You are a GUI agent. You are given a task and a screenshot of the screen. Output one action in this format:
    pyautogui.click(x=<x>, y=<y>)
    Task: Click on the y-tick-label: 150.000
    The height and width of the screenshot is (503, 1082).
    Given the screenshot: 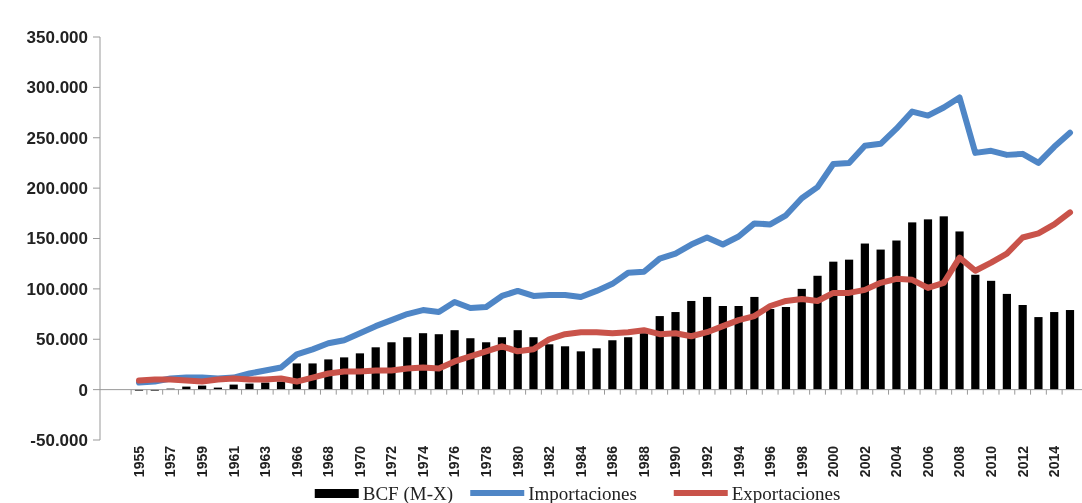 What is the action you would take?
    pyautogui.click(x=57, y=239)
    